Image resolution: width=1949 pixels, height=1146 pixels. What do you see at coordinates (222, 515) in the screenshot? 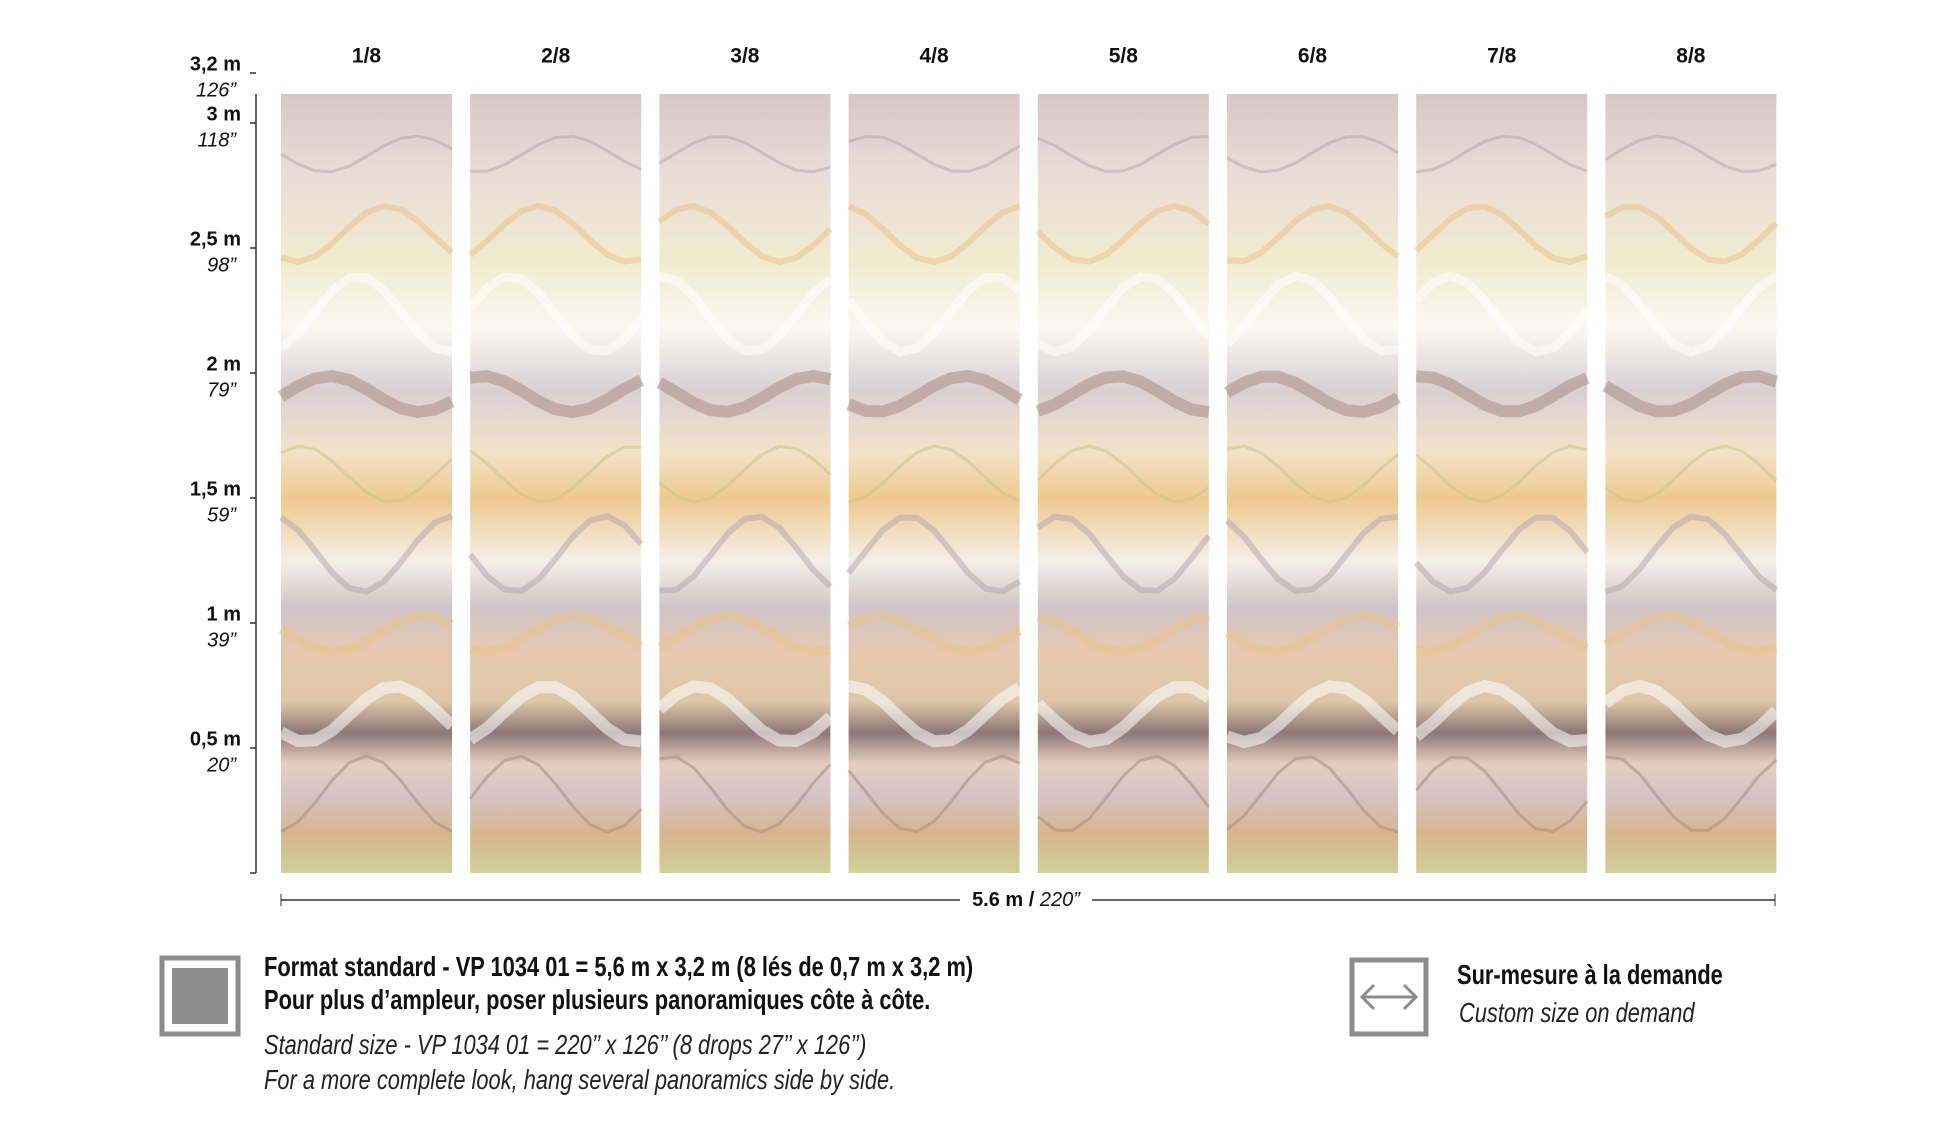
I see `ruler-sublabel: 59”` at bounding box center [222, 515].